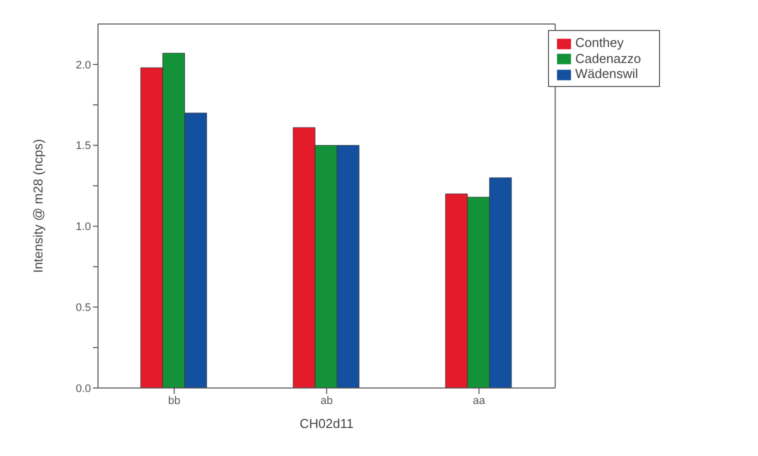 Image resolution: width=758 pixels, height=456 pixels. What do you see at coordinates (479, 400) in the screenshot?
I see `x-tick-label: aa` at bounding box center [479, 400].